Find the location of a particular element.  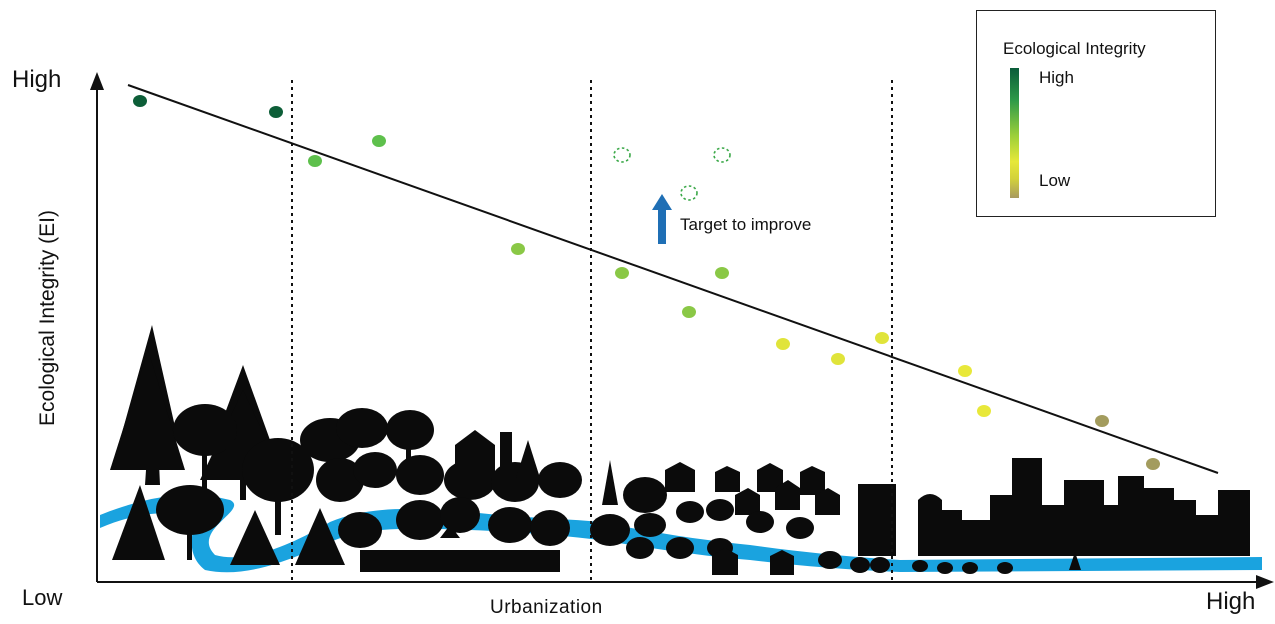

y-axis-title: Ecological Integrity (EI) is located at coordinates (47, 318).